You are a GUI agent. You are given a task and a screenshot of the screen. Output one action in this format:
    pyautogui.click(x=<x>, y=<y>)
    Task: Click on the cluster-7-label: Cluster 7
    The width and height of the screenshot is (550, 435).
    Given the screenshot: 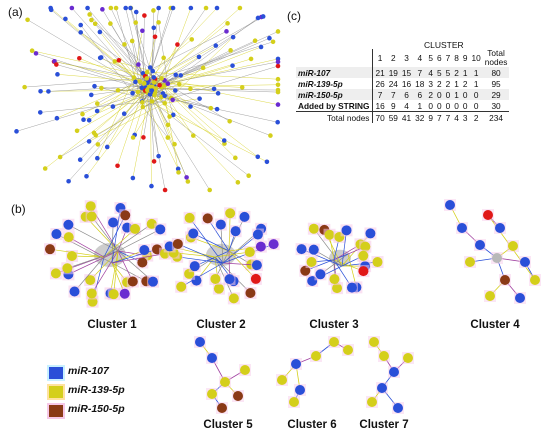 What is the action you would take?
    pyautogui.click(x=383, y=425)
    